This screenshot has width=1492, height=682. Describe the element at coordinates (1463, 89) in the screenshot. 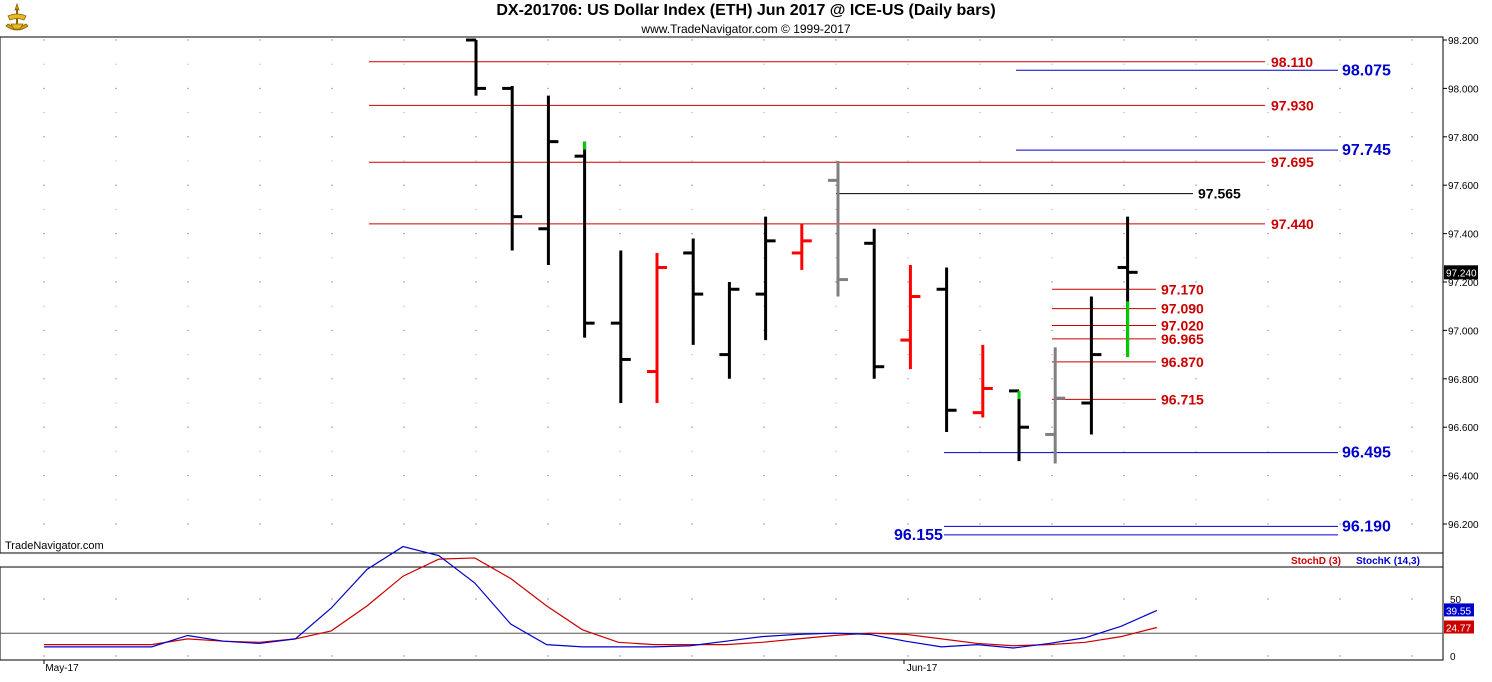

I see `y-tick-label: 98.000` at that location.